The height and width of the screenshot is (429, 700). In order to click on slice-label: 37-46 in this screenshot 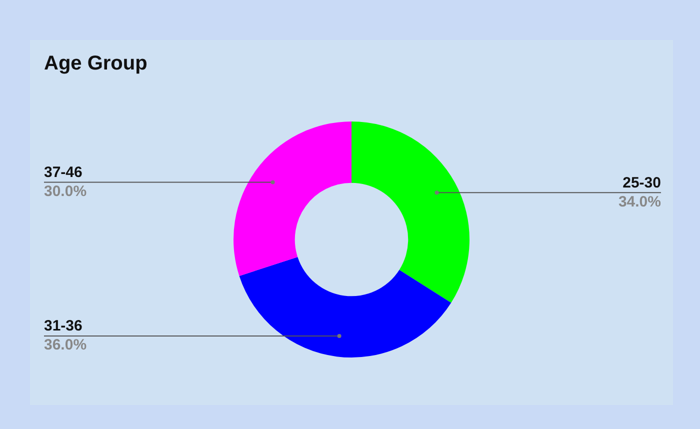, I will do `click(63, 172)`.